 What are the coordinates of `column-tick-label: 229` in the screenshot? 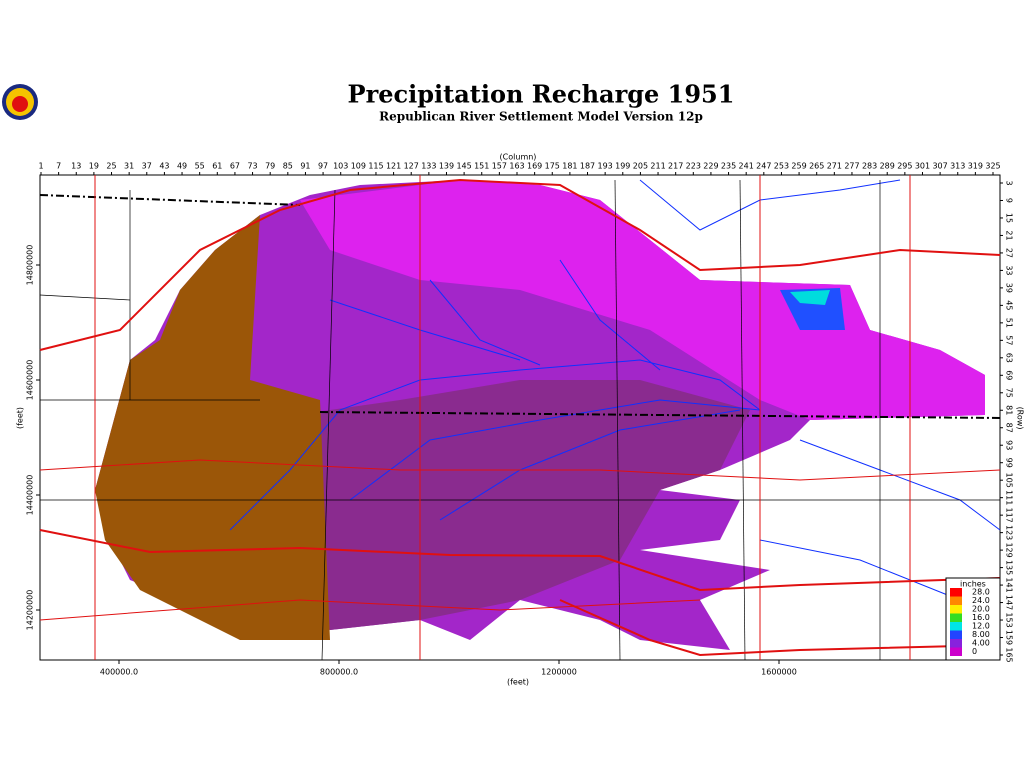 It's located at (710, 166).